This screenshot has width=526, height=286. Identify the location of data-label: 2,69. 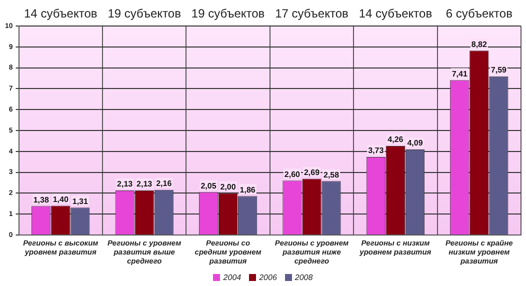
(312, 172).